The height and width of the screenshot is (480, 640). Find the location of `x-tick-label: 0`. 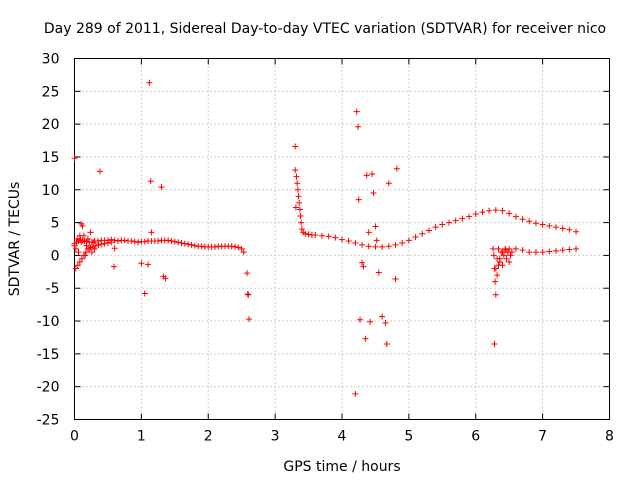

x-tick-label: 0 is located at coordinates (74, 437).